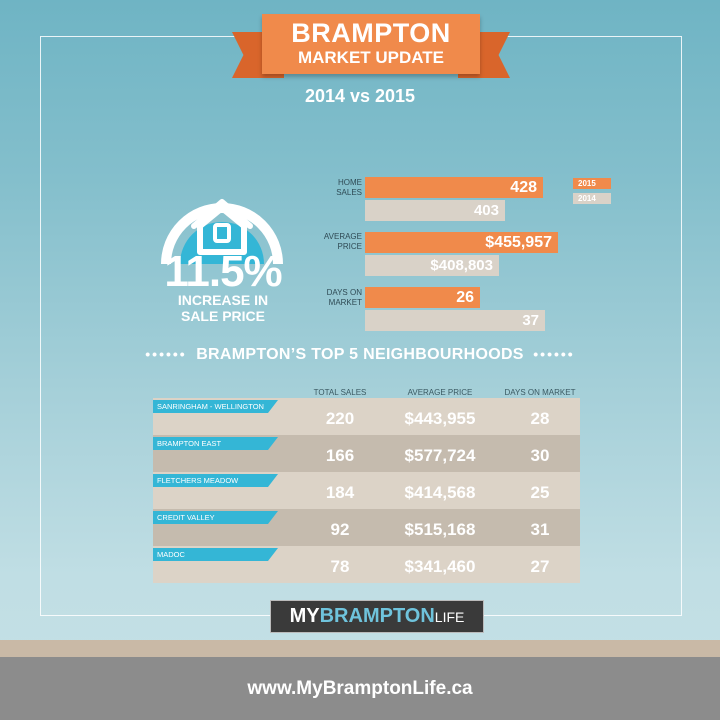  I want to click on bar-days-on-market-2014: 37, so click(455, 320).